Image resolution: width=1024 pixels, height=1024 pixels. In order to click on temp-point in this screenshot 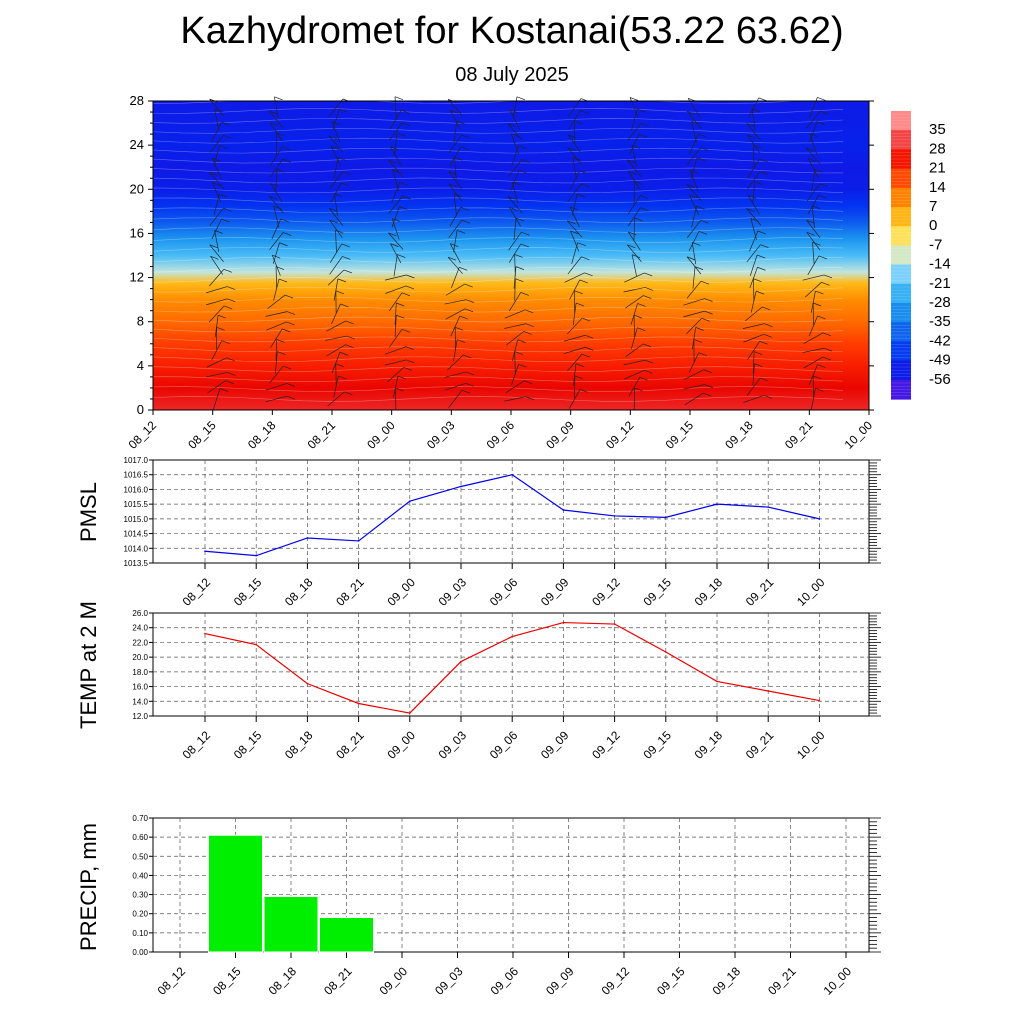, I will do `click(819, 700)`.